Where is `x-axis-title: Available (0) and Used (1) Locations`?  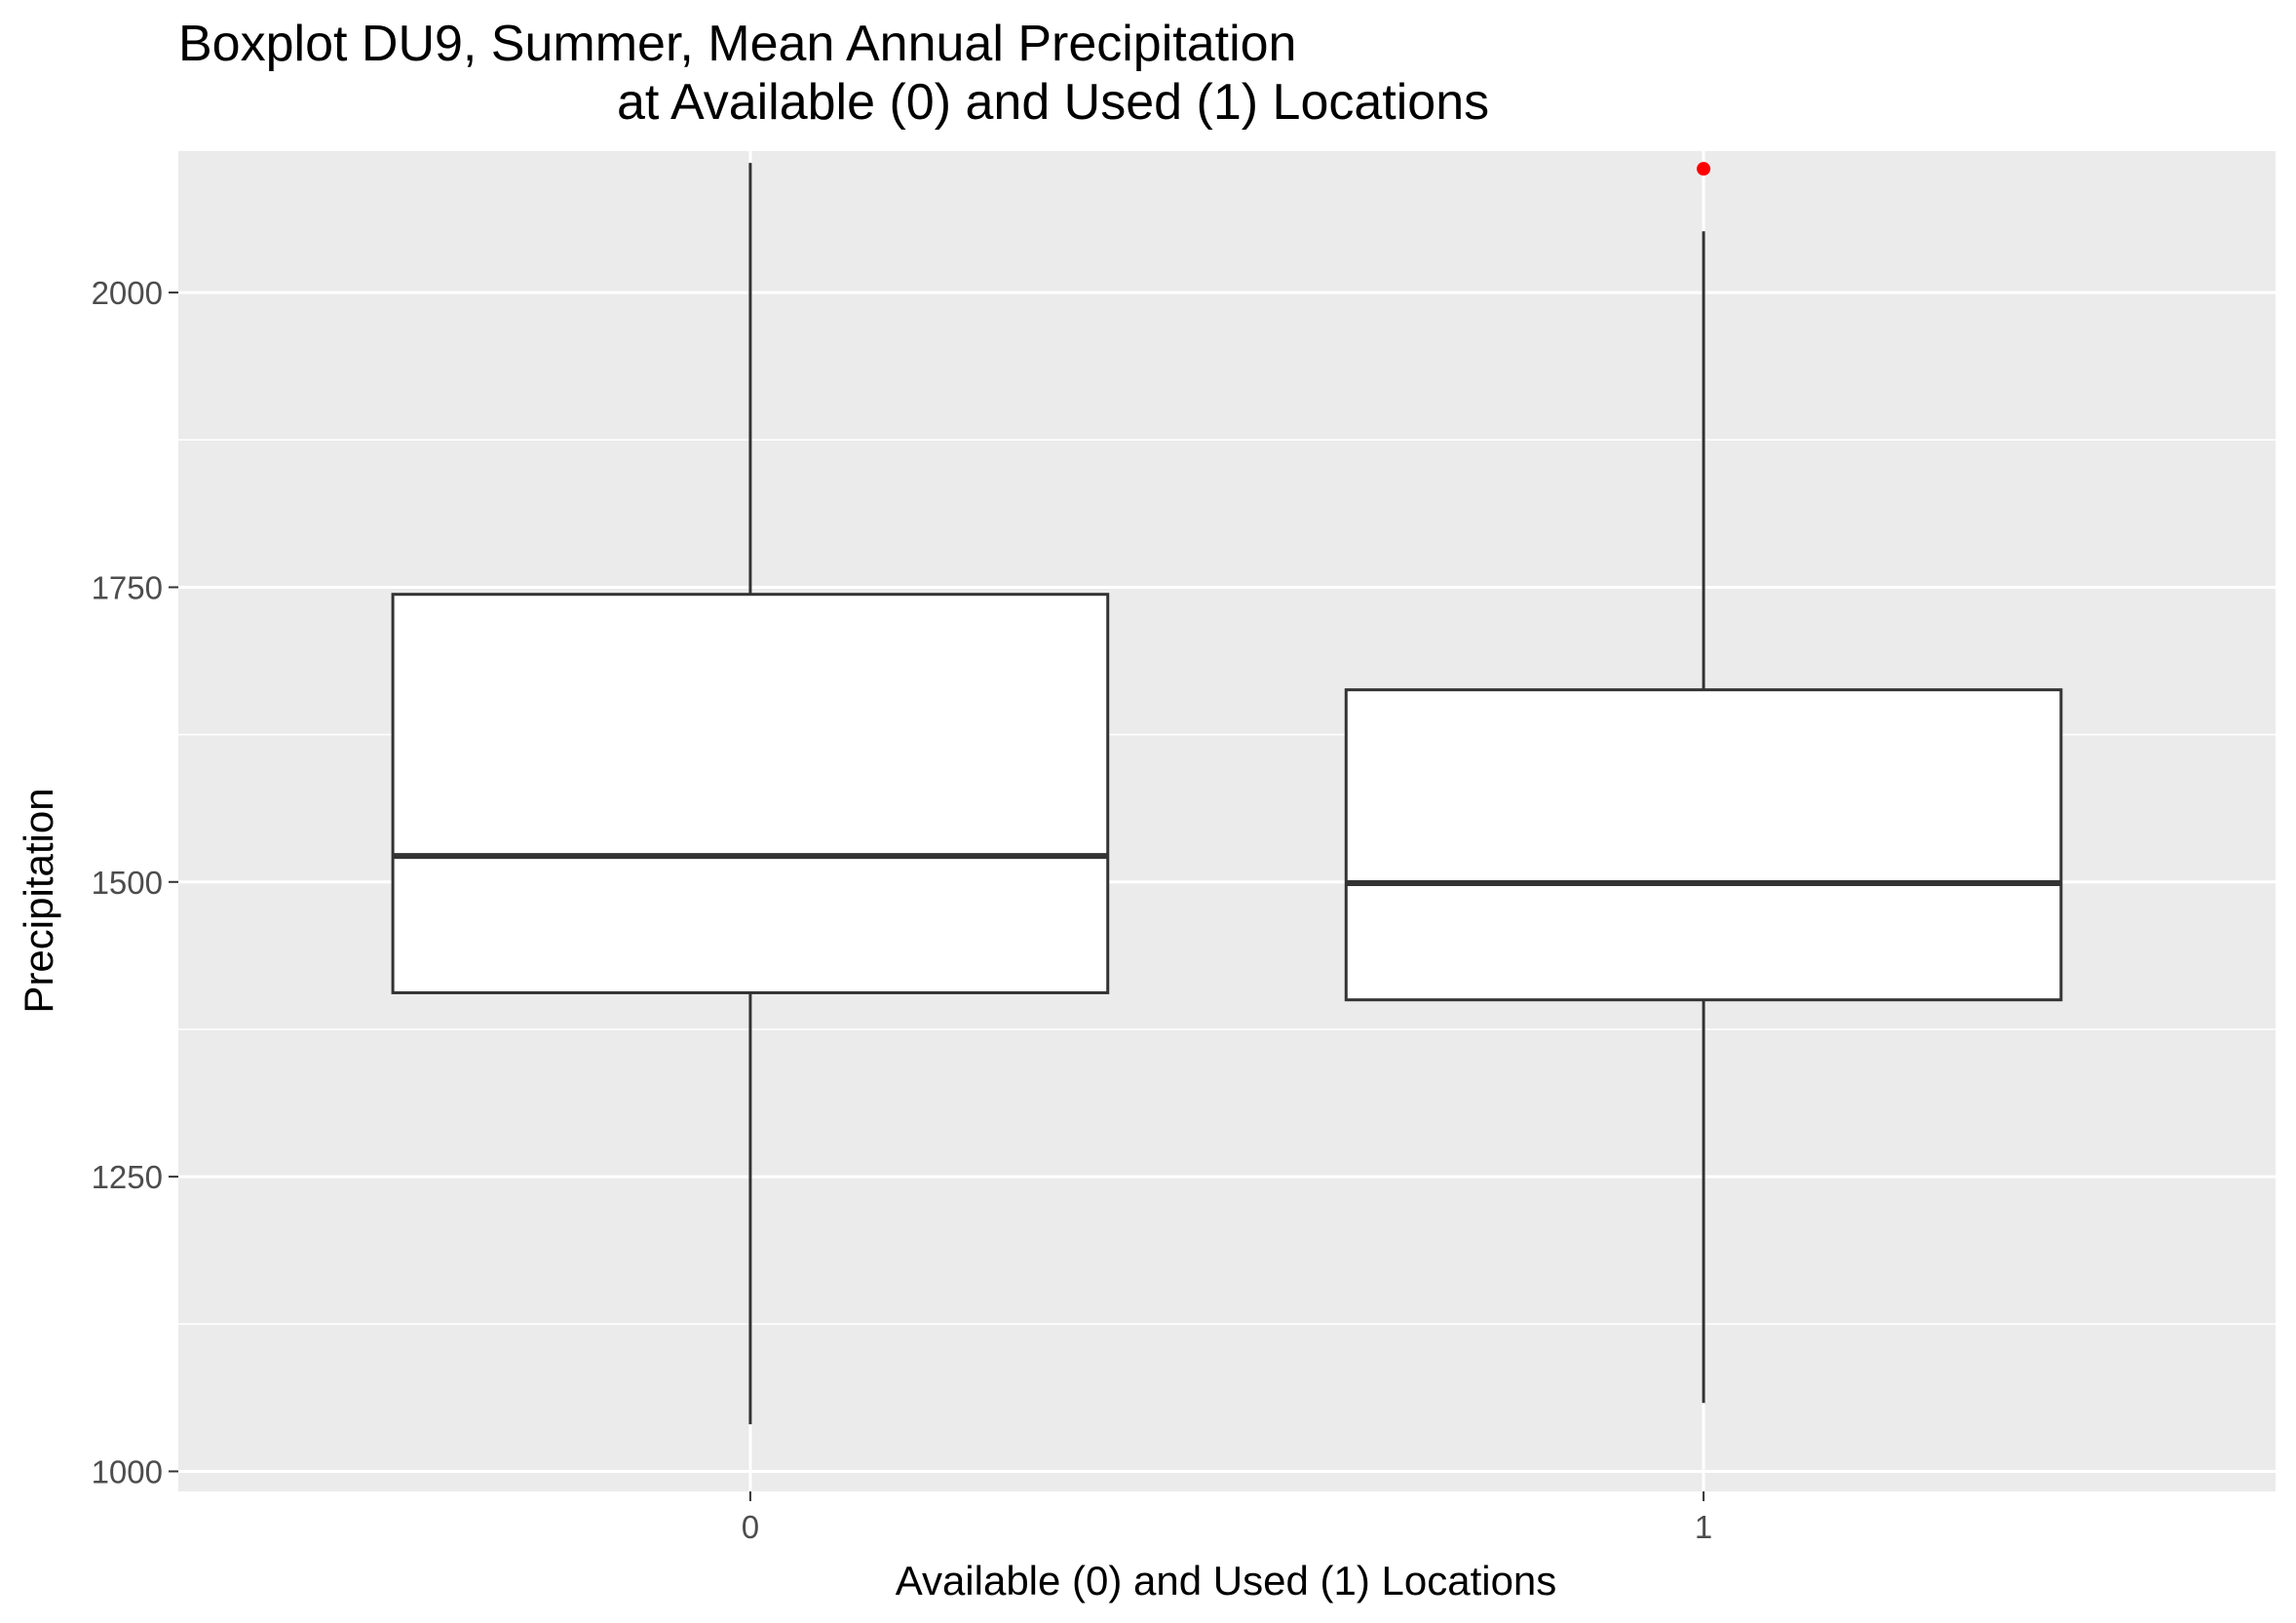 x-axis-title: Available (0) and Used (1) Locations is located at coordinates (1226, 1581).